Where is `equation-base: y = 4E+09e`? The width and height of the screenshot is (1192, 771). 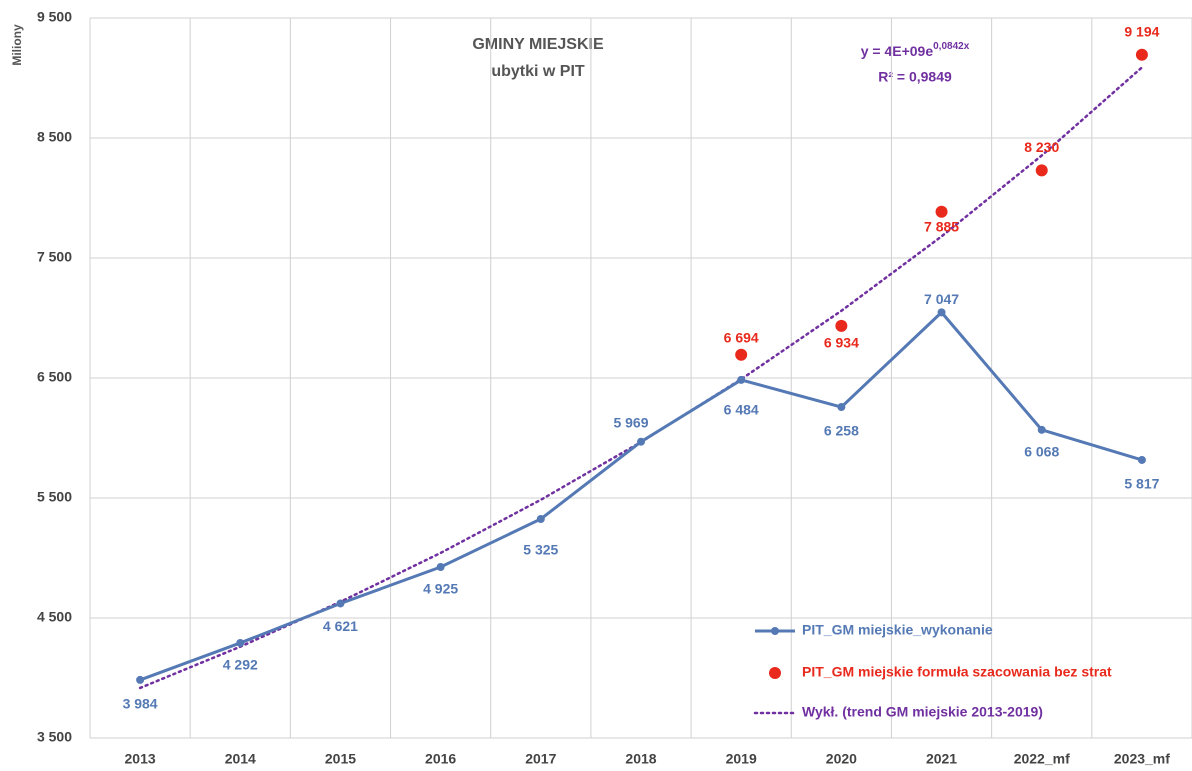 equation-base: y = 4E+09e is located at coordinates (897, 51).